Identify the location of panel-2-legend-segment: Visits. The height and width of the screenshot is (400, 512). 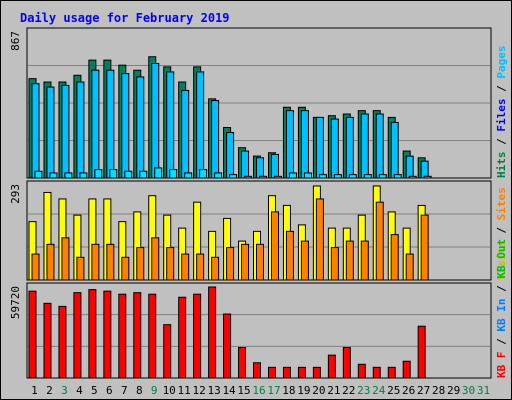
(501, 260).